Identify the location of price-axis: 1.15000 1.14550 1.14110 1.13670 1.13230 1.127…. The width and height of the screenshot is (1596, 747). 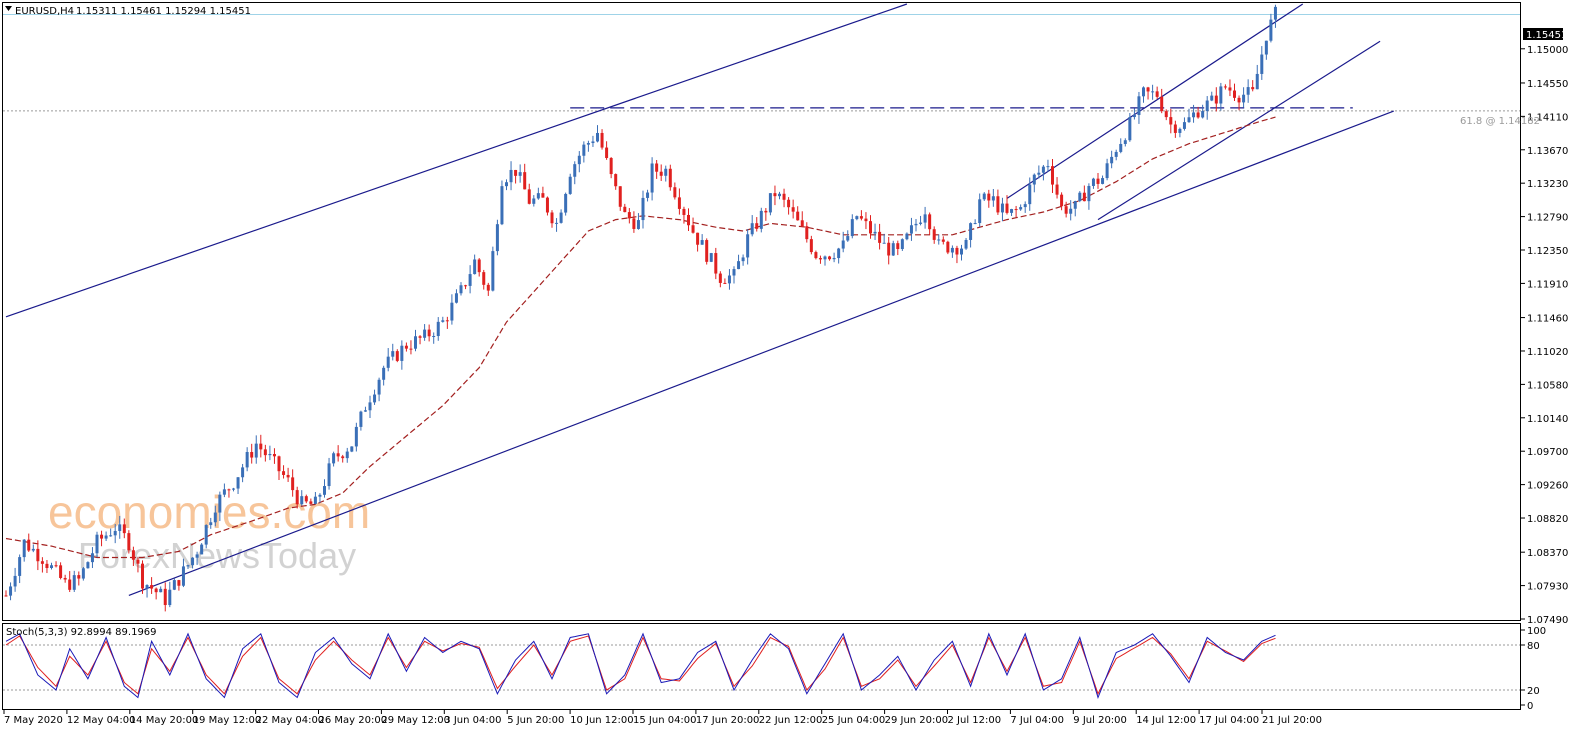
(1544, 335).